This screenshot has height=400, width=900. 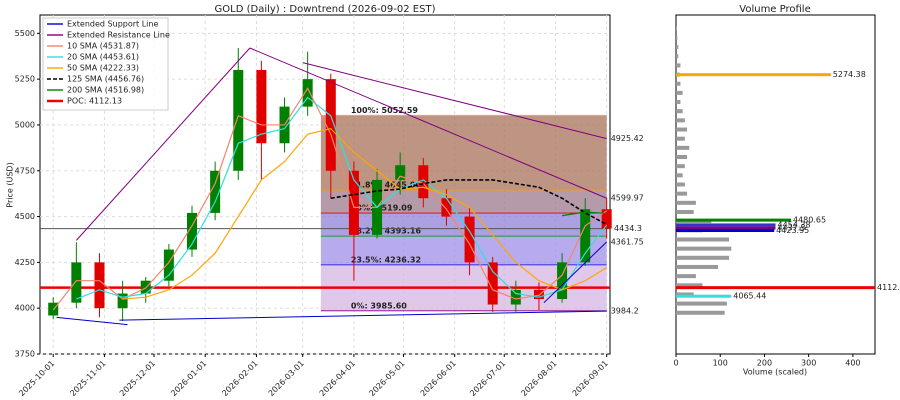 I want to click on legend-box, so click(x=105, y=64).